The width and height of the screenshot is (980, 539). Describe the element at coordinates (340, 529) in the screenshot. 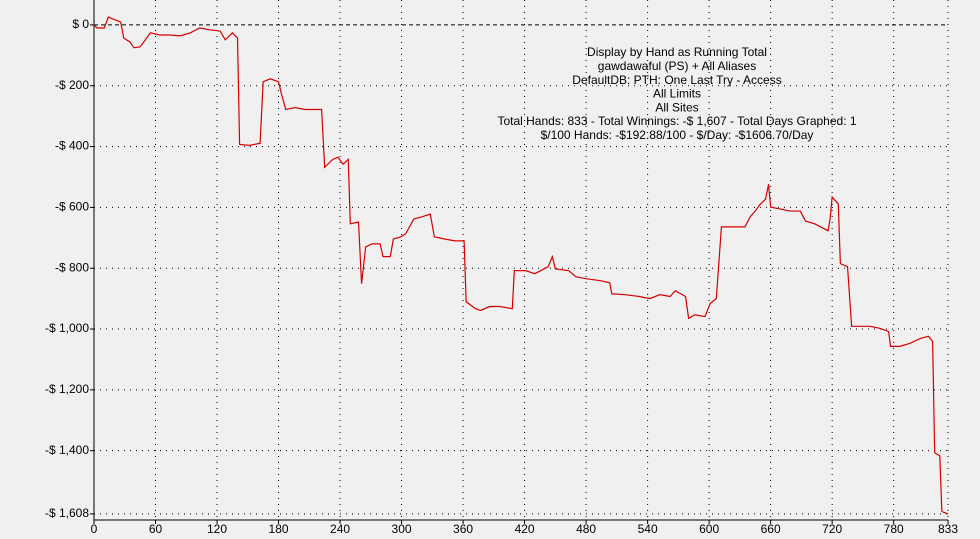

I see `x-tick-label: 240` at that location.